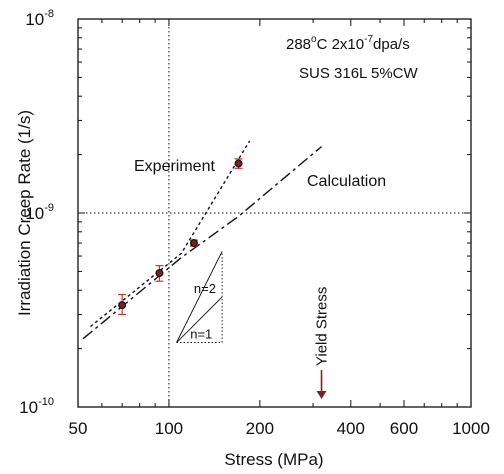 The image size is (504, 474). What do you see at coordinates (78, 428) in the screenshot?
I see `x-tick-label: 50` at bounding box center [78, 428].